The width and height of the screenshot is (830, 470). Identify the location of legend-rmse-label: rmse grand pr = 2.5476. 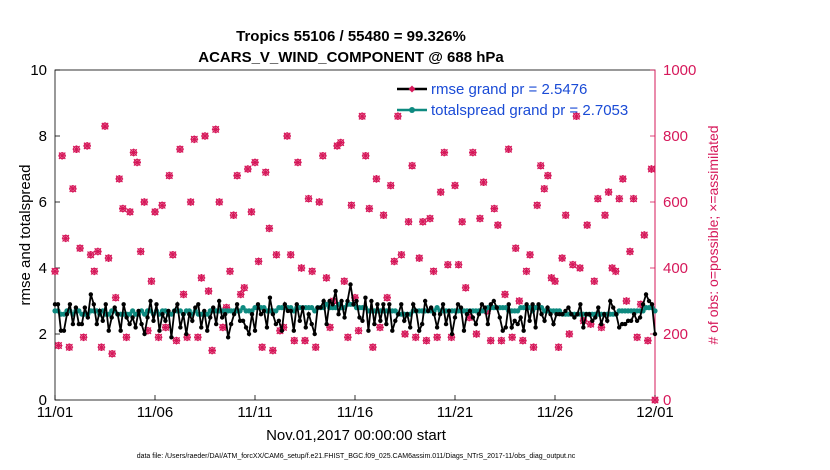
(509, 89).